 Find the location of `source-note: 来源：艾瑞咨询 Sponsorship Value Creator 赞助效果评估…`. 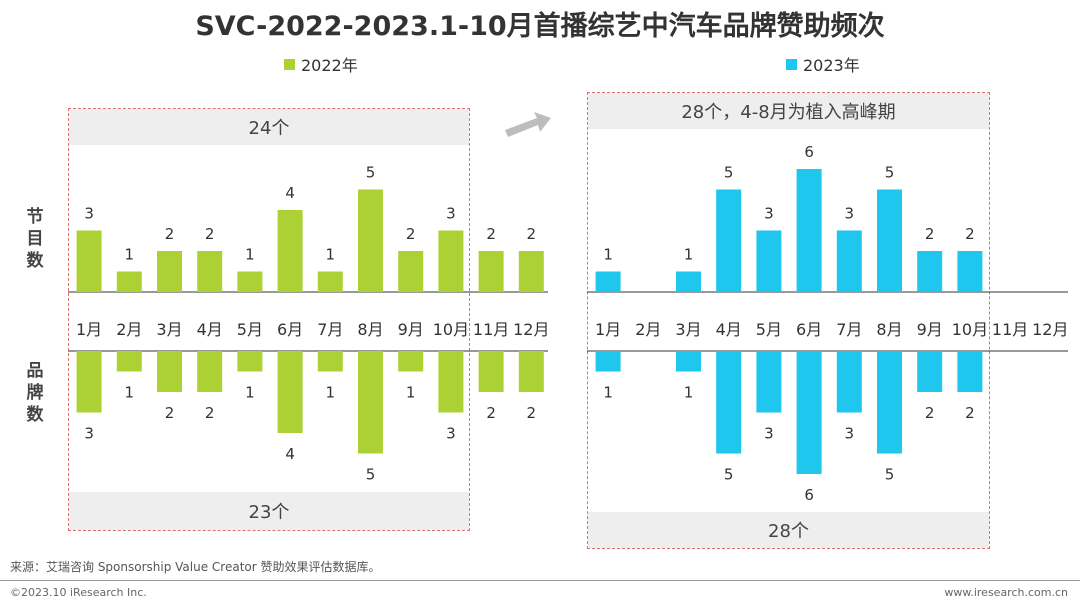

source-note: 来源：艾瑞咨询 Sponsorship Value Creator 赞助效果评估… is located at coordinates (195, 567).